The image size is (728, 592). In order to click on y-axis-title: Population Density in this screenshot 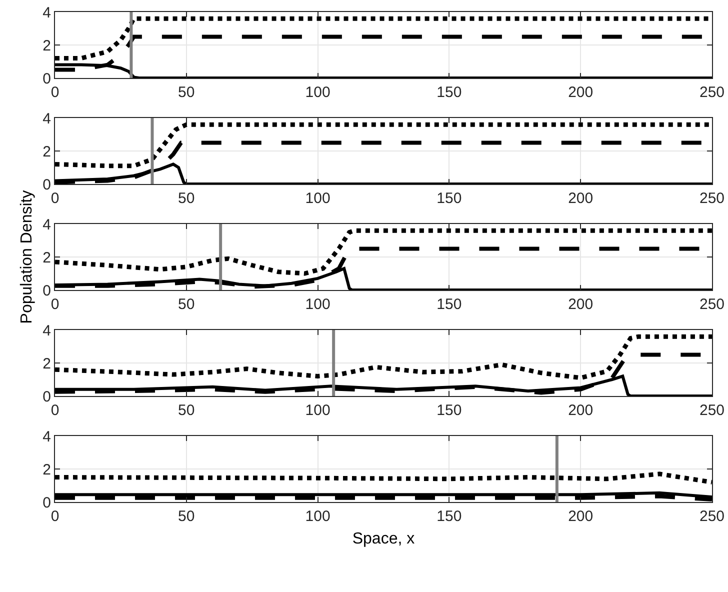, I will do `click(27, 257)`.